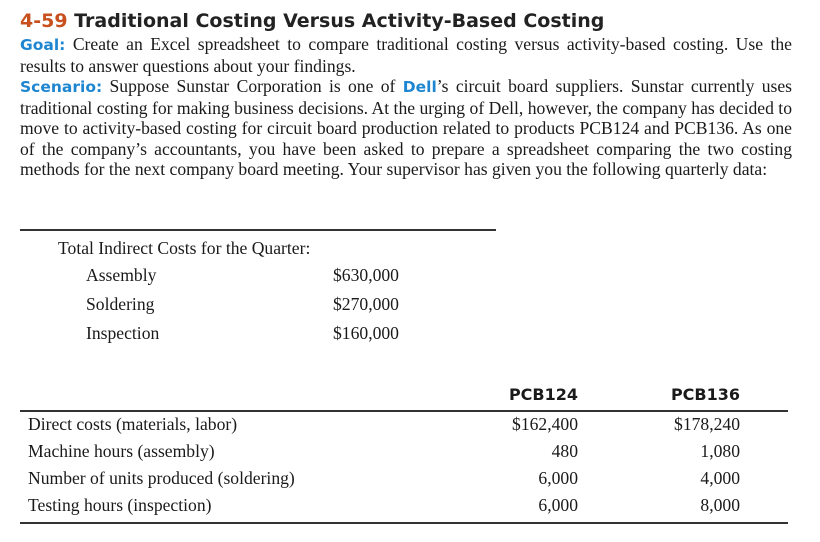  I want to click on indirect-top-rule, so click(258, 230).